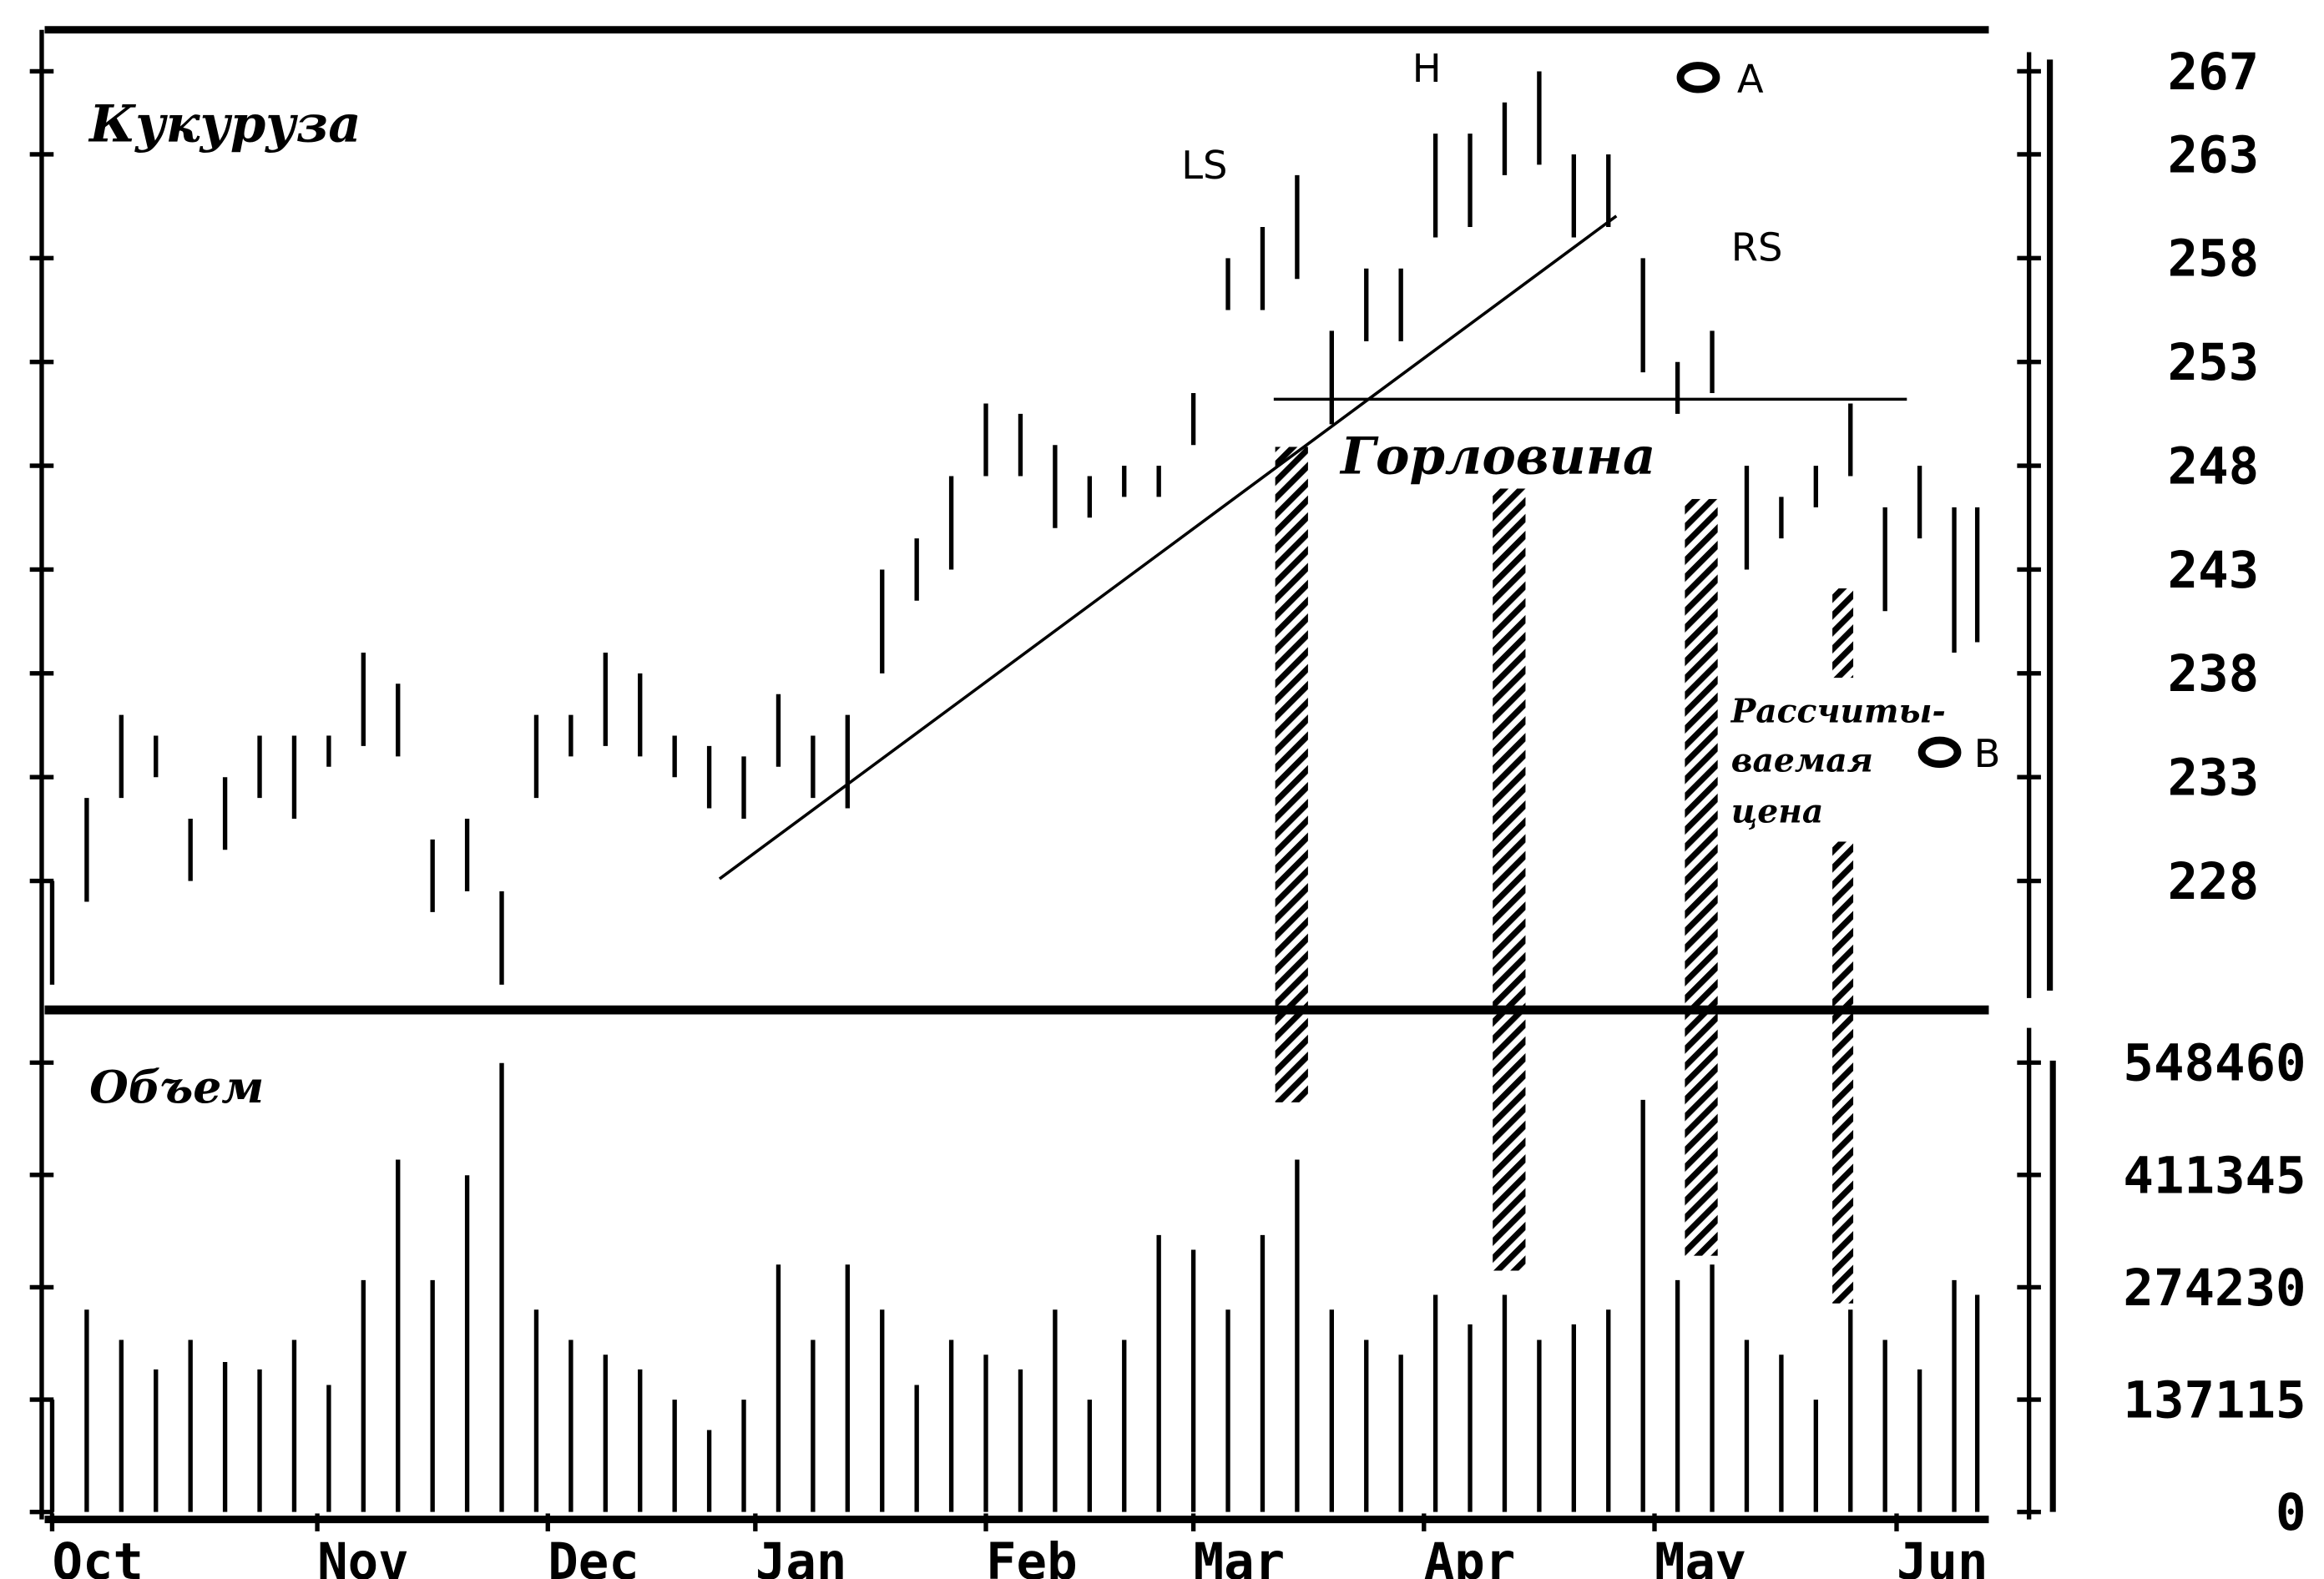 Image resolution: width=2324 pixels, height=1579 pixels. Describe the element at coordinates (1802, 761) in the screenshot. I see `annotation: ваемая` at that location.